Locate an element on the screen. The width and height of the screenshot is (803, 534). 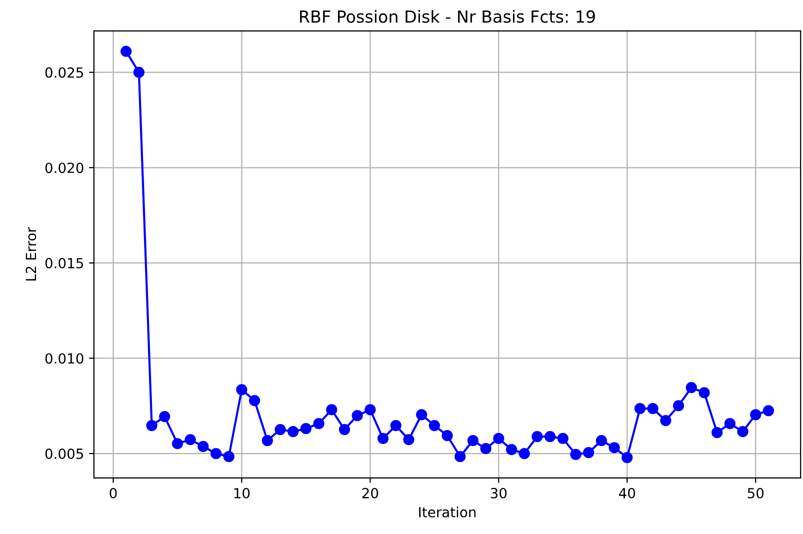
y-tick-label: 0.015 is located at coordinates (64, 263).